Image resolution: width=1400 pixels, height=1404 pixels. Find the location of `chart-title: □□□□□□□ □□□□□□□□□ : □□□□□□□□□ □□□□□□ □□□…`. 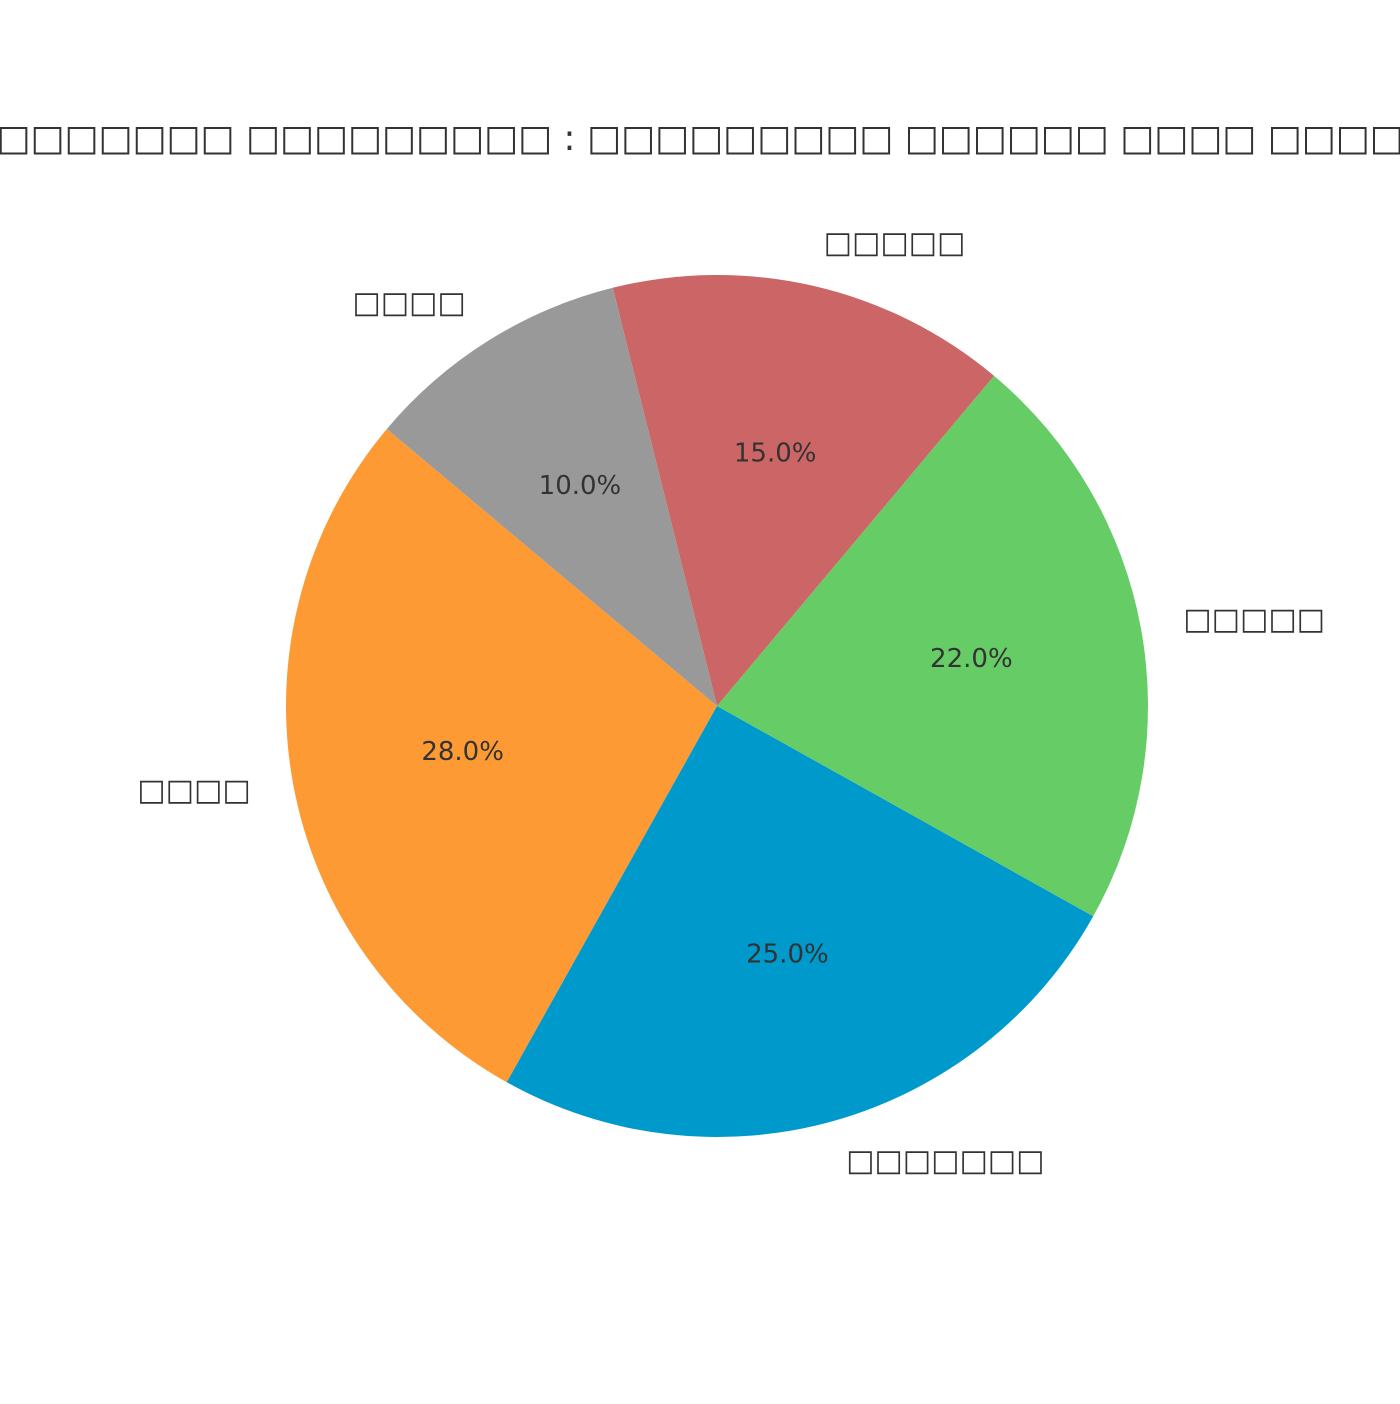

chart-title: □□□□□□□ □□□□□□□□□ : □□□□□□□□□ □□□□□□ □□□… is located at coordinates (700, 138).